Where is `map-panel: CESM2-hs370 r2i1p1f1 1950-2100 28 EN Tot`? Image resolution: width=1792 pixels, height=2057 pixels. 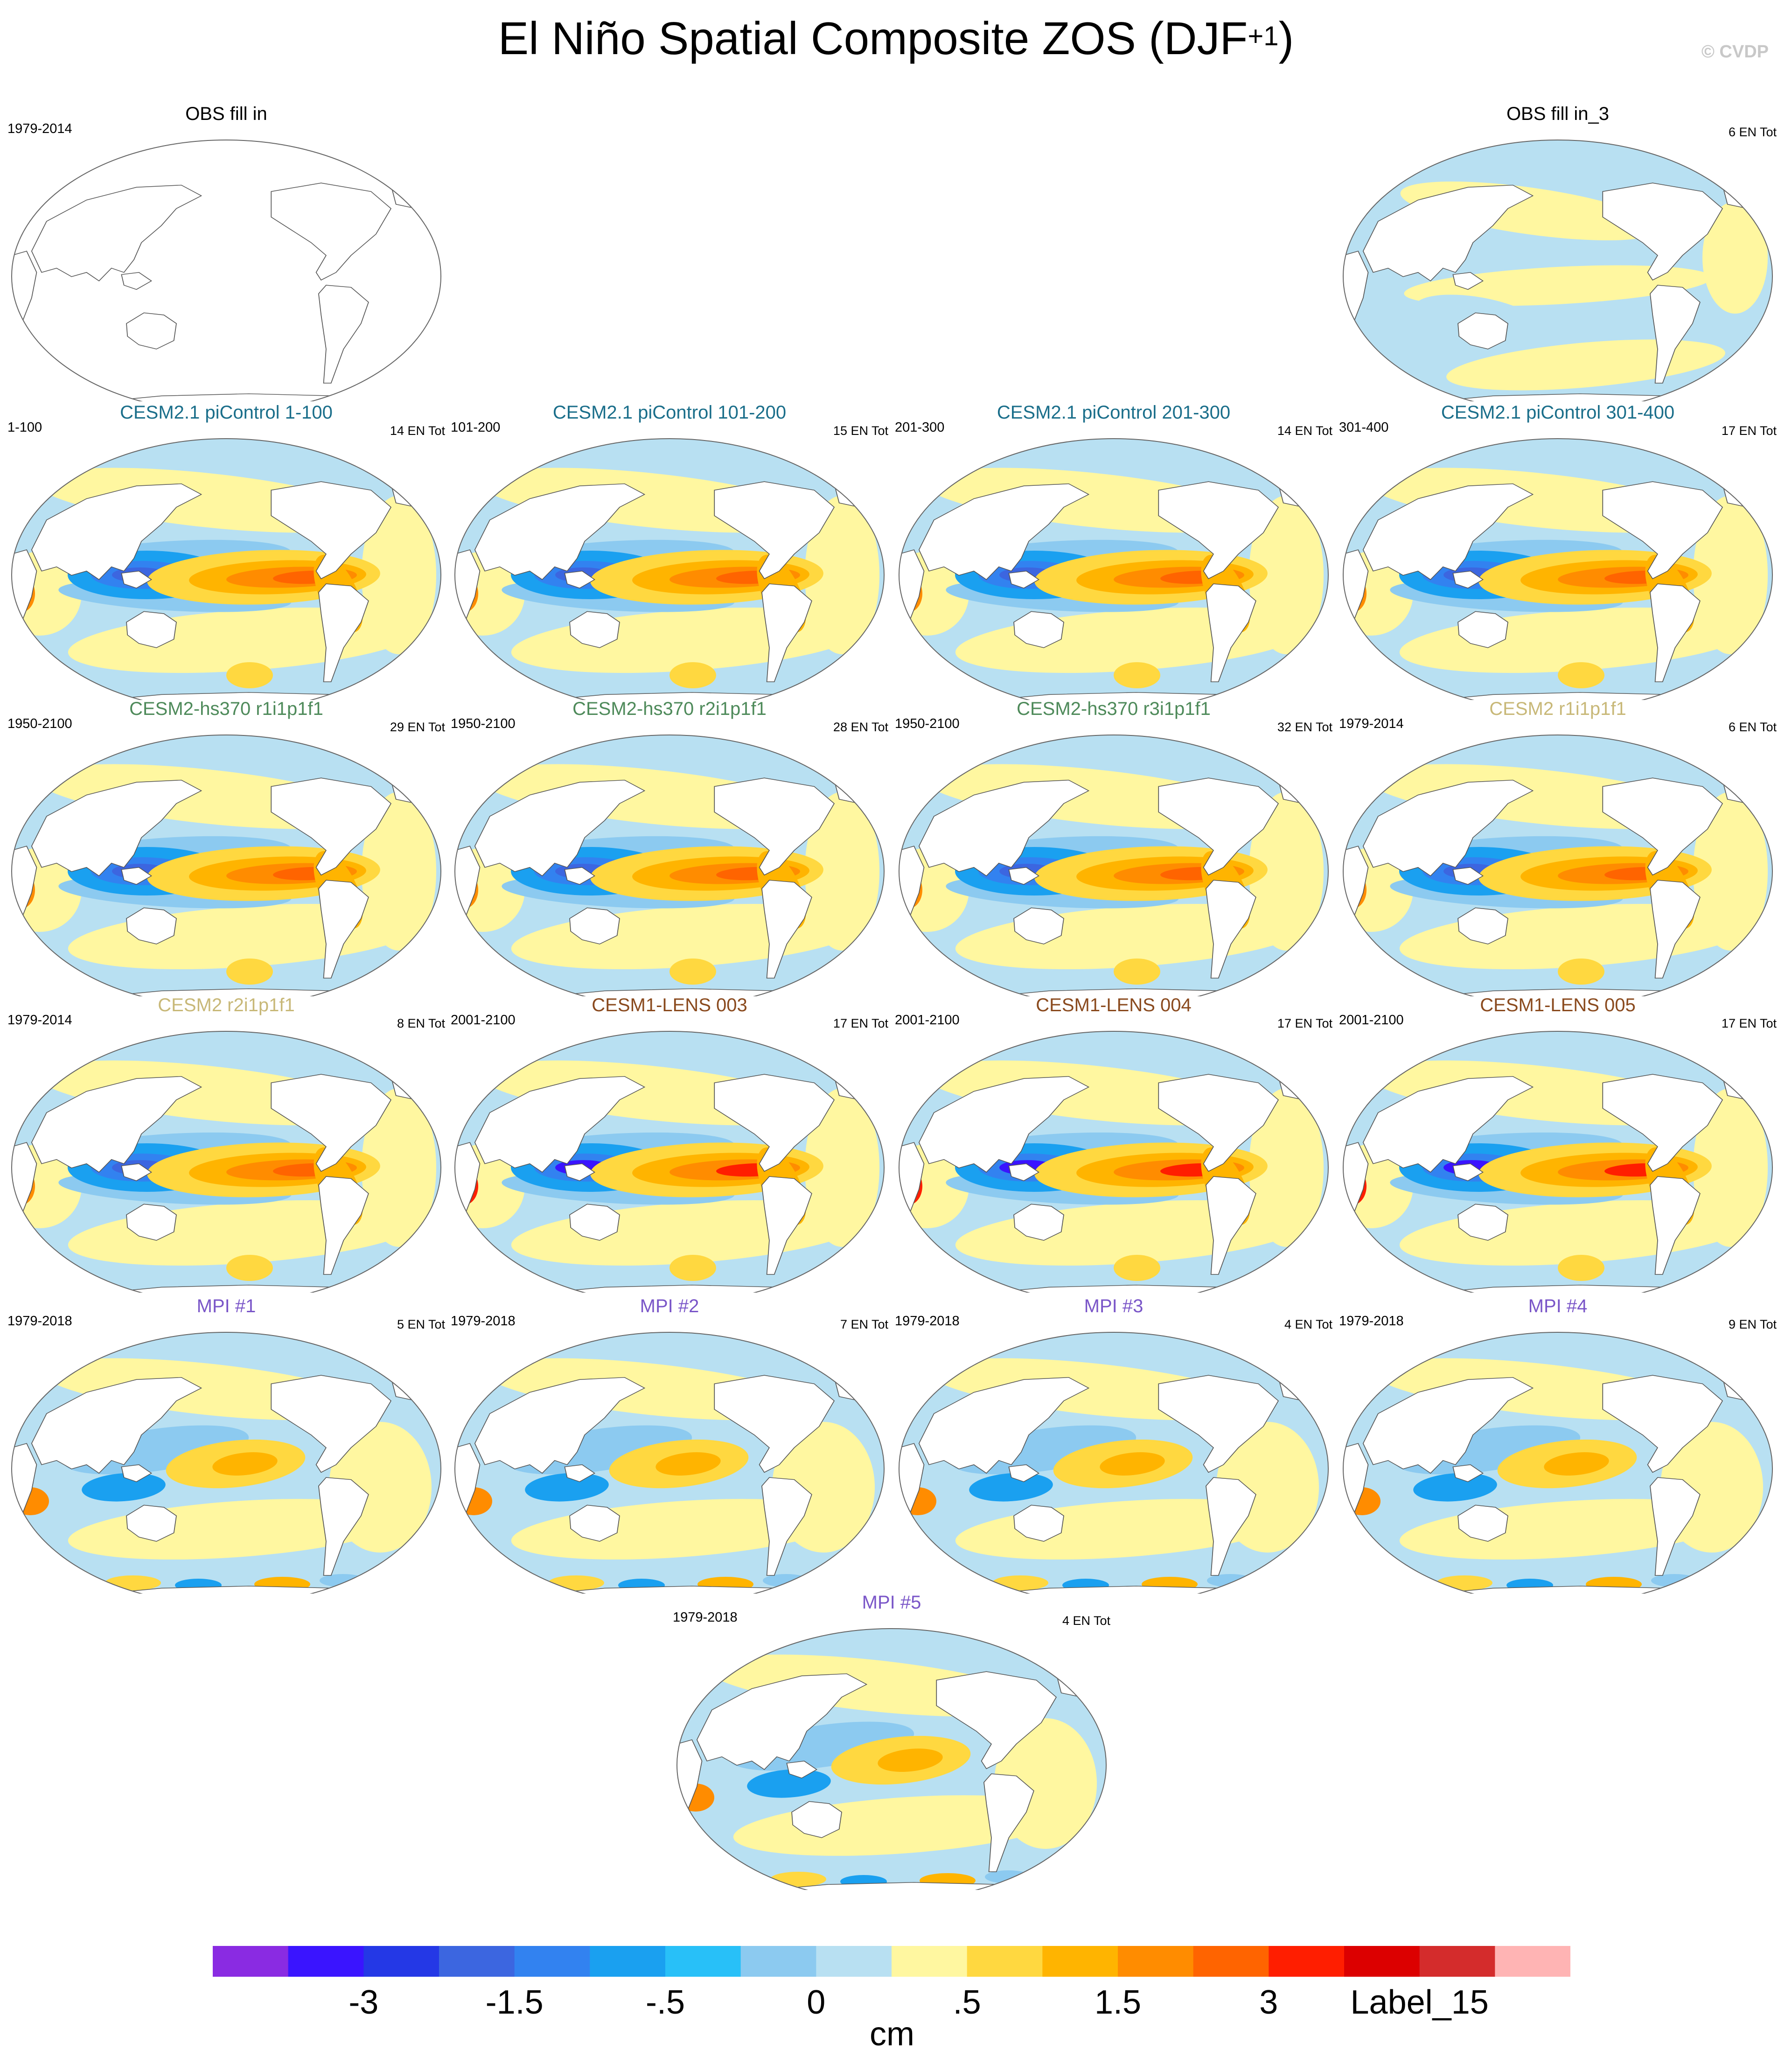
map-panel: CESM2-hs370 r2i1p1f1 1950-2100 28 EN Tot is located at coordinates (669, 847).